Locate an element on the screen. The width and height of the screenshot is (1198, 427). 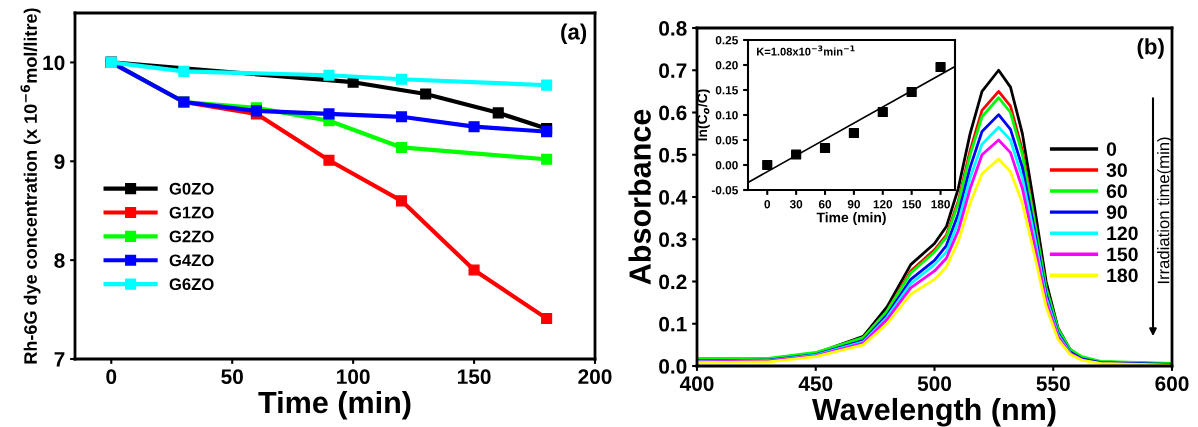
y-tick-label: 0.15 is located at coordinates (726, 90).